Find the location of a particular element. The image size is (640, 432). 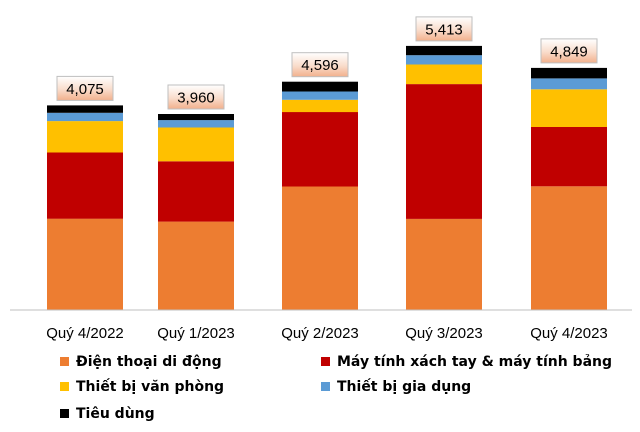

x-tick-label-3: Quý 2/2023 is located at coordinates (320, 333).